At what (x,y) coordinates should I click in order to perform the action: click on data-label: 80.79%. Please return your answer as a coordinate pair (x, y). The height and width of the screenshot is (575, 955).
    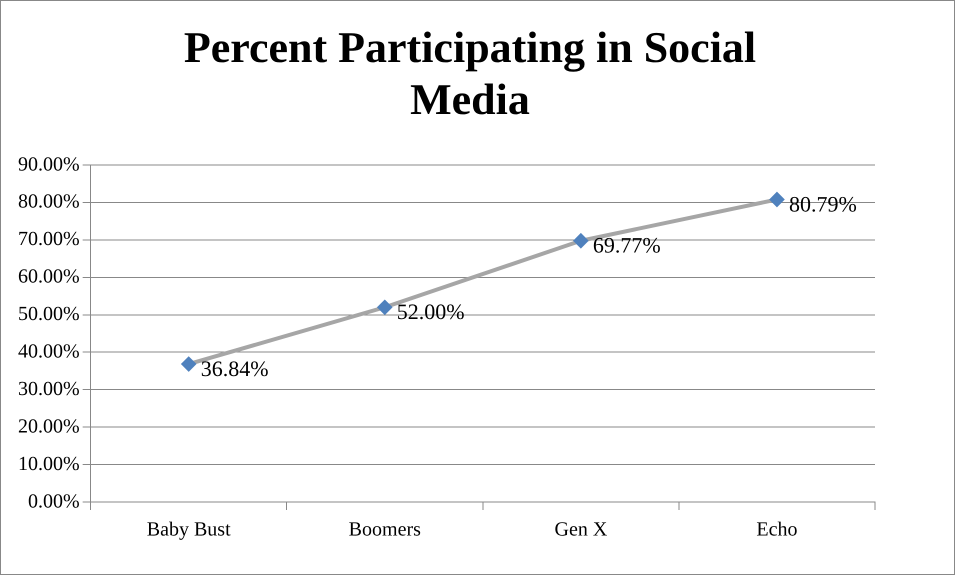
    Looking at the image, I should click on (822, 203).